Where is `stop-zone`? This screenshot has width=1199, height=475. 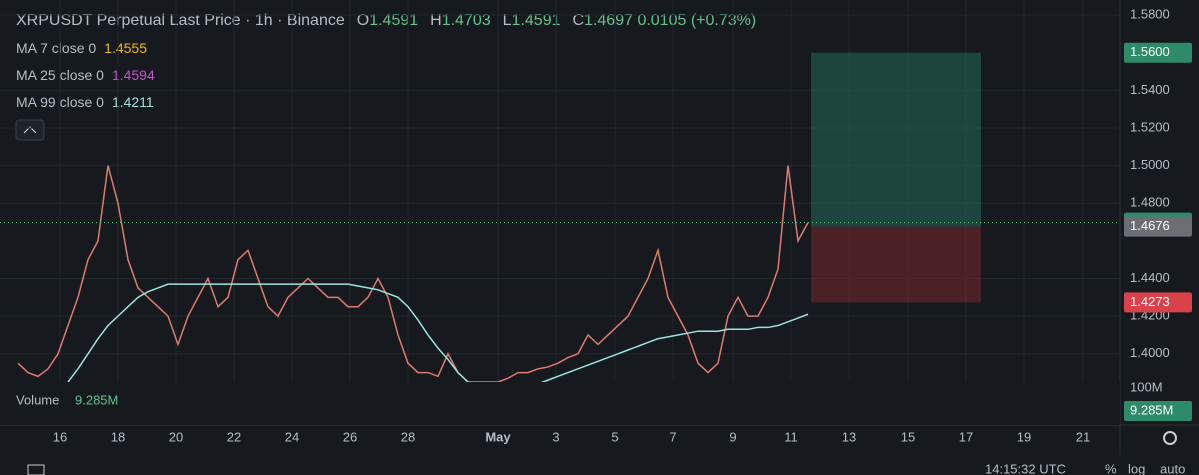
stop-zone is located at coordinates (896, 264).